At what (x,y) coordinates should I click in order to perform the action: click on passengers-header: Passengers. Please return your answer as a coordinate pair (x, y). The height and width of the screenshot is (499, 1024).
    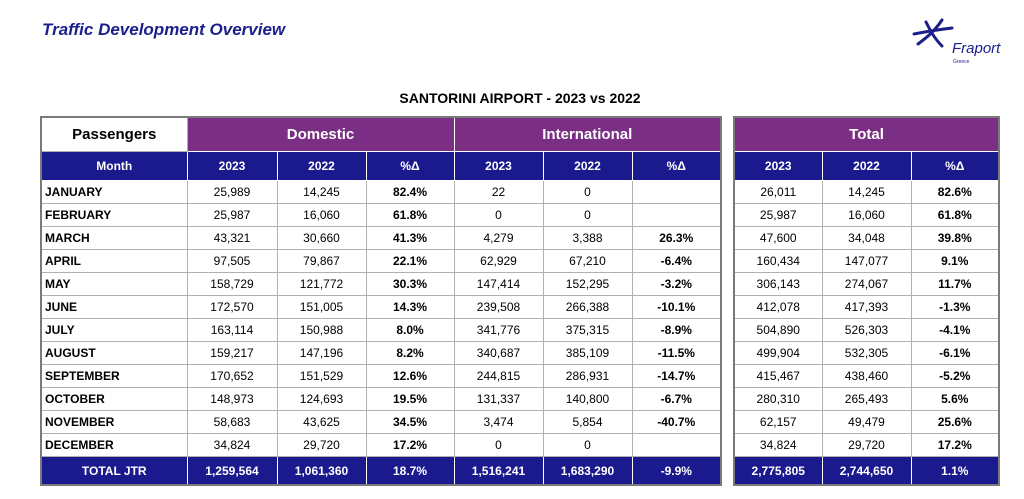
    Looking at the image, I should click on (114, 134).